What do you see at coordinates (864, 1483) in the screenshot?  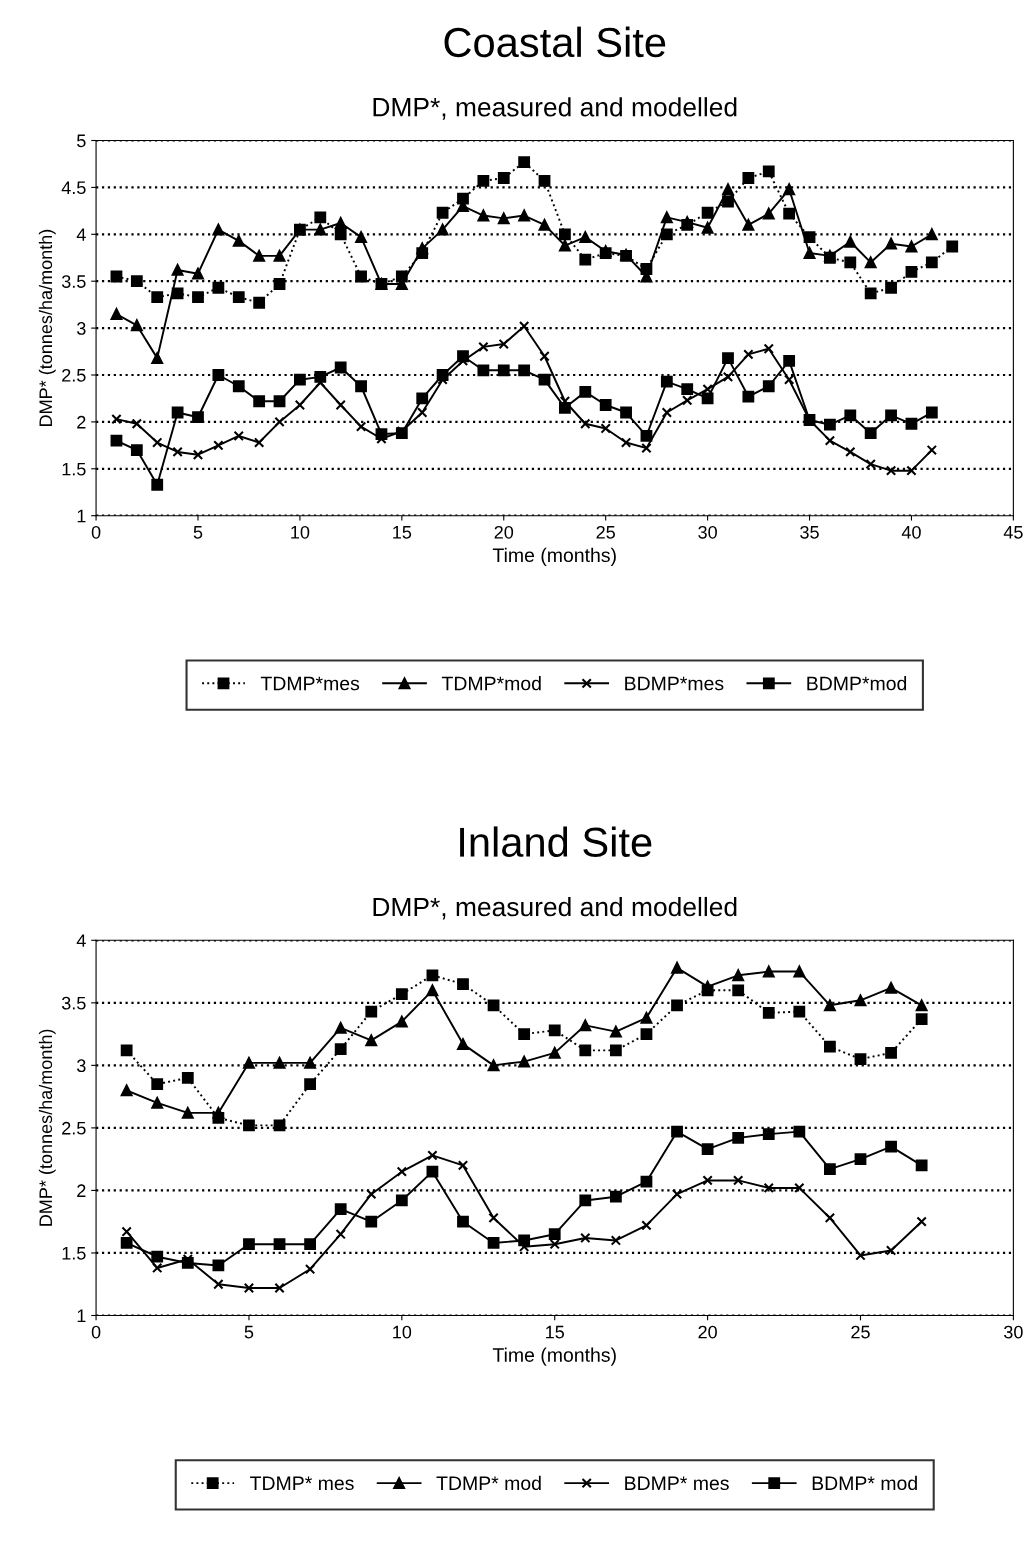 I see `legend-label: BDMP* mod` at bounding box center [864, 1483].